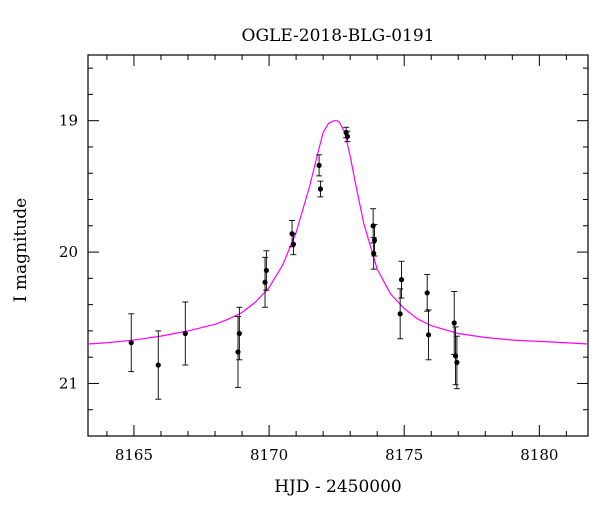  Describe the element at coordinates (338, 487) in the screenshot. I see `x-axis-label: HJD - 2450000` at that location.